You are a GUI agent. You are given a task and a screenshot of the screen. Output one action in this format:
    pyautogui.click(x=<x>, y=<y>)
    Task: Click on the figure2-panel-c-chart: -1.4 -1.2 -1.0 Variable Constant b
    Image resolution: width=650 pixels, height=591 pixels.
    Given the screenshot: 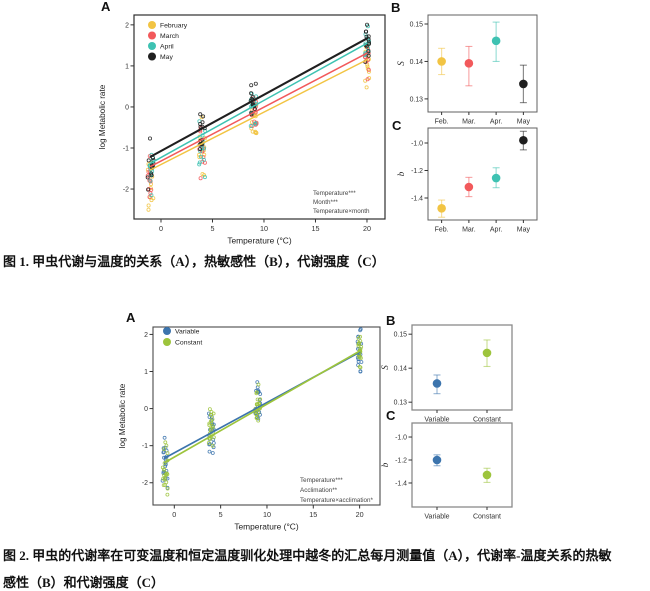 What is the action you would take?
    pyautogui.click(x=464, y=469)
    